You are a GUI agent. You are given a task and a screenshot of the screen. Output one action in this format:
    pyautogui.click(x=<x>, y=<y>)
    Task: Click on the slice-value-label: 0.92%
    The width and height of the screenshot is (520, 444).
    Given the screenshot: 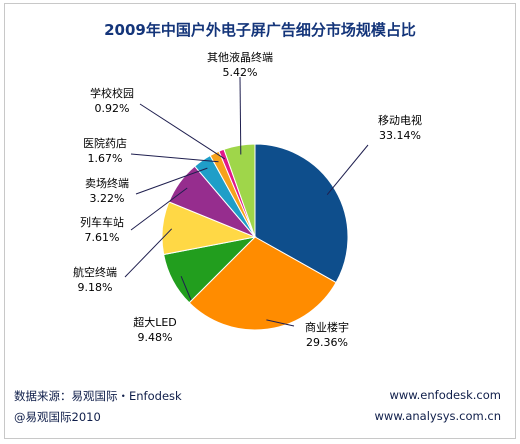 What is the action you would take?
    pyautogui.click(x=112, y=108)
    